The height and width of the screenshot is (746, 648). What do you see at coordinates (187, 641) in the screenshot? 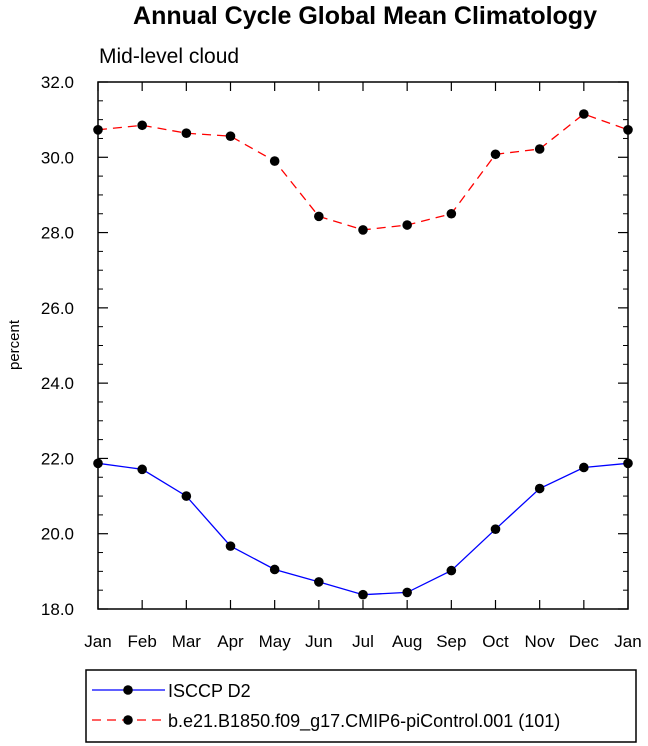
I see `x-tick-label: Mar` at bounding box center [187, 641].